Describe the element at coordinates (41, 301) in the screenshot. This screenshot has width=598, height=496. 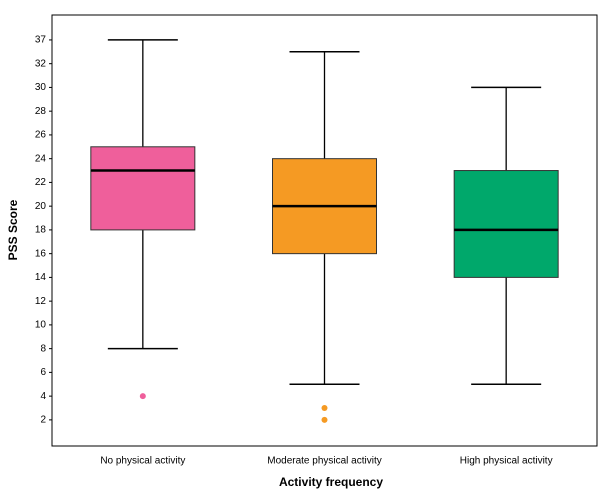
I see `y-tick-label: 12` at that location.